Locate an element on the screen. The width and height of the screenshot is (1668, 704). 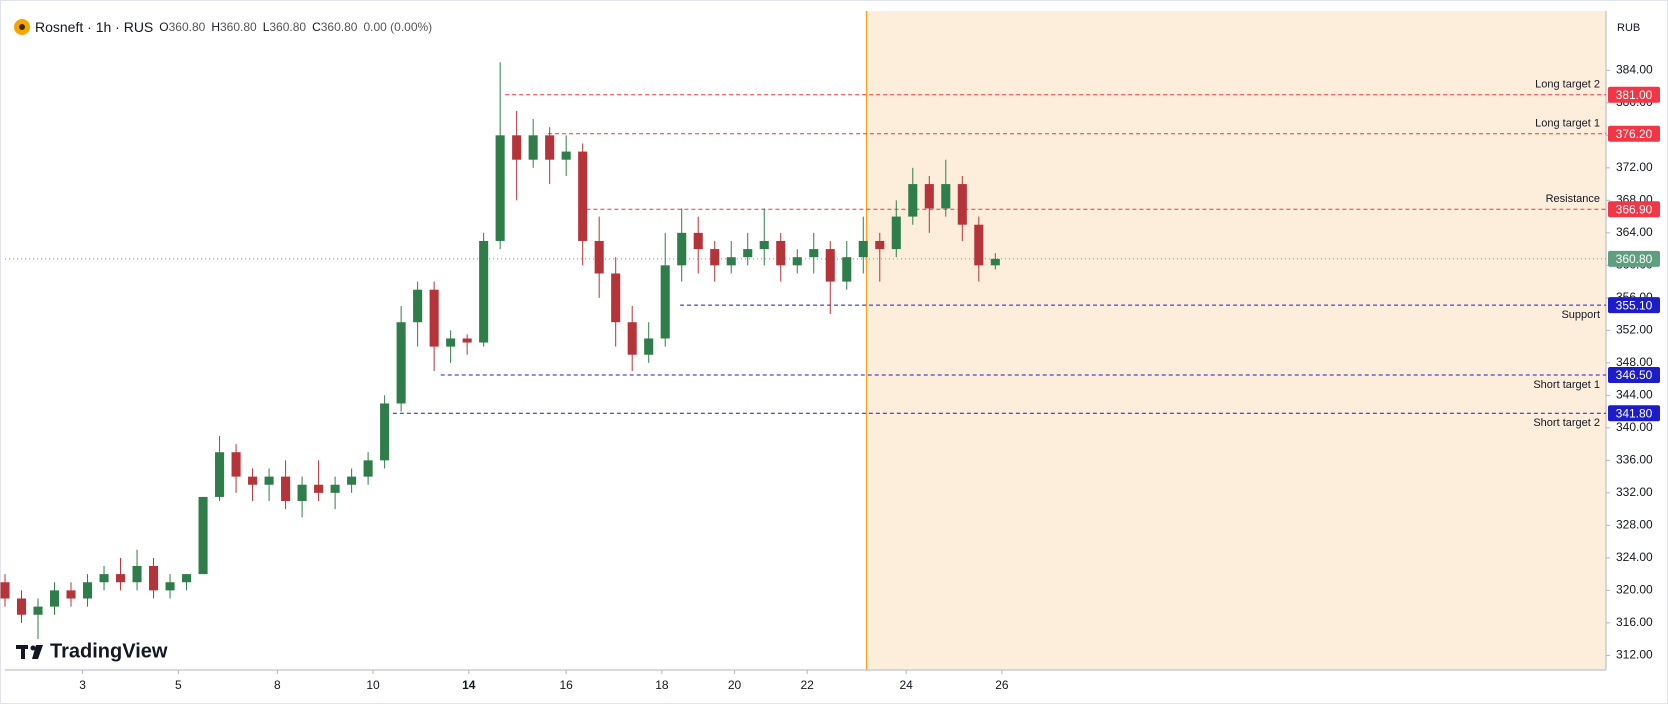
level-badge-label: 376.20 is located at coordinates (1634, 134).